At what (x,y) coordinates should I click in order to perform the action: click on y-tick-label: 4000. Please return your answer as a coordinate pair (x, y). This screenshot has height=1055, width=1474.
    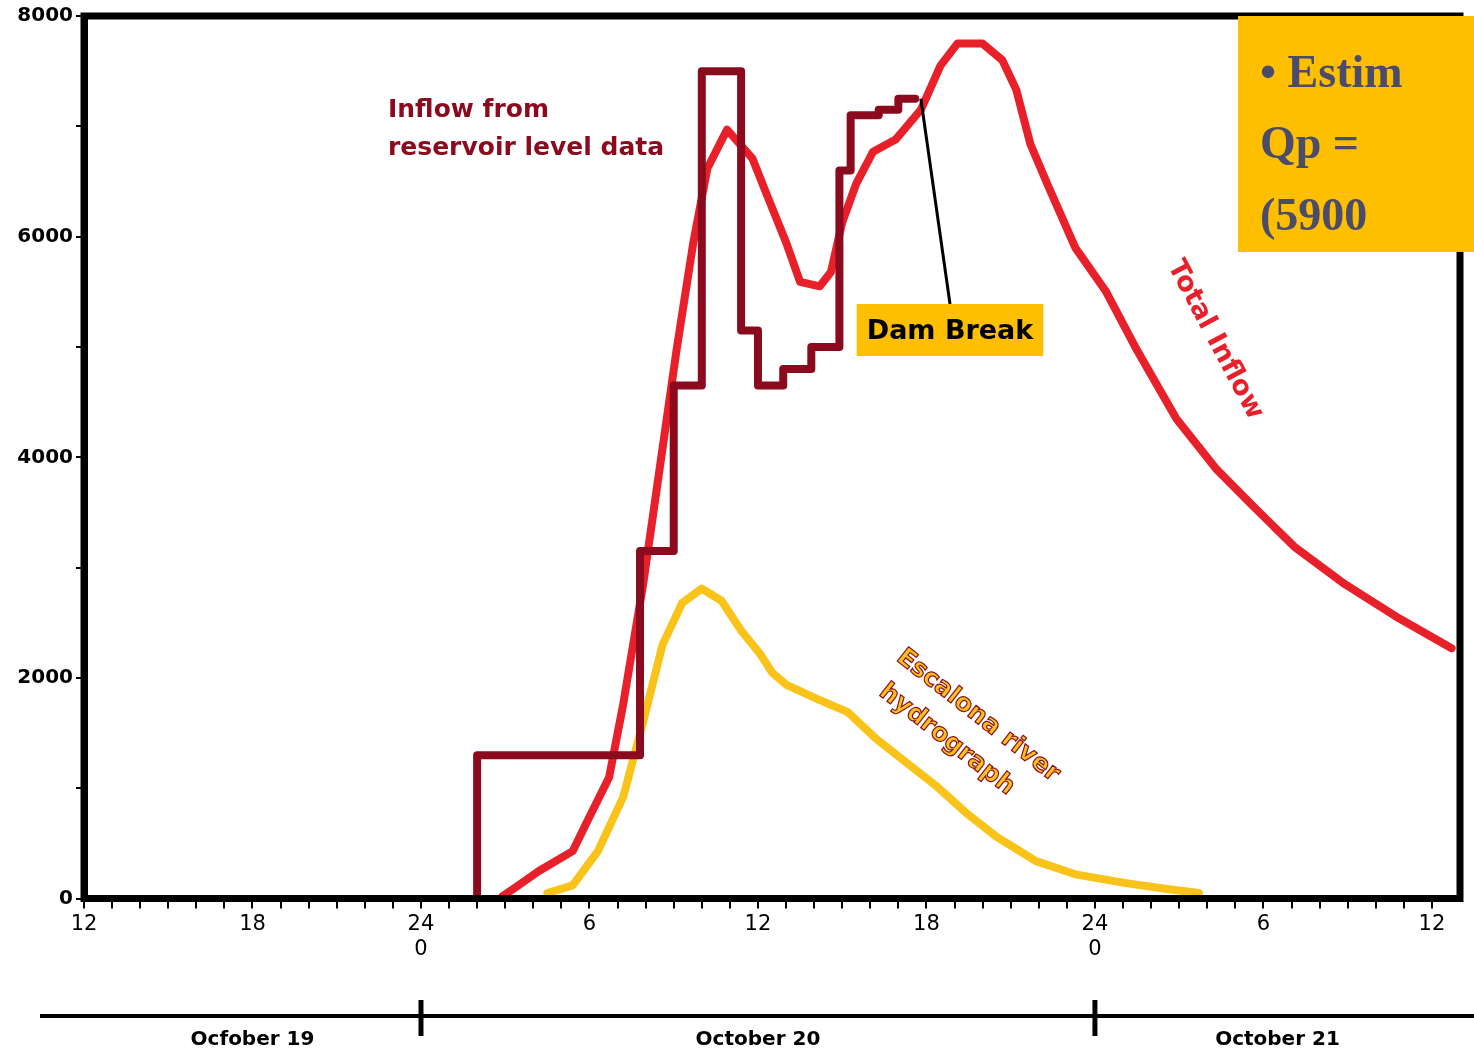
    Looking at the image, I should click on (45, 455).